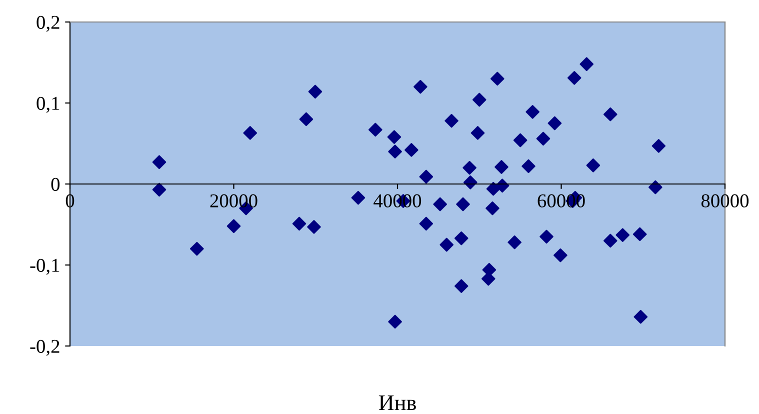 This screenshot has width=759, height=414. I want to click on x-tick-label: 20000, so click(234, 201).